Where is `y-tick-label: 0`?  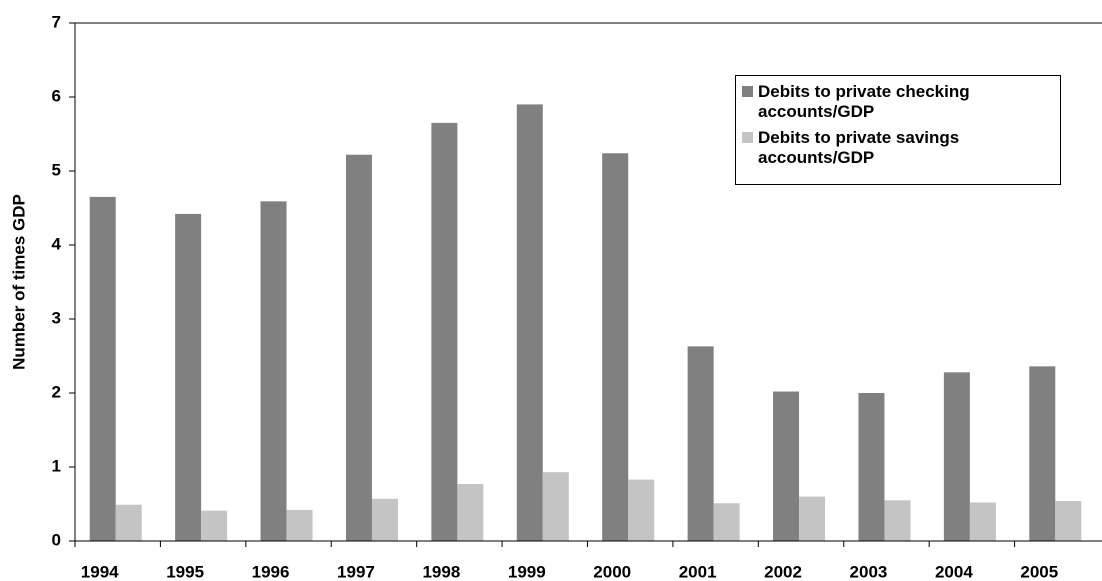 y-tick-label: 0 is located at coordinates (56, 539).